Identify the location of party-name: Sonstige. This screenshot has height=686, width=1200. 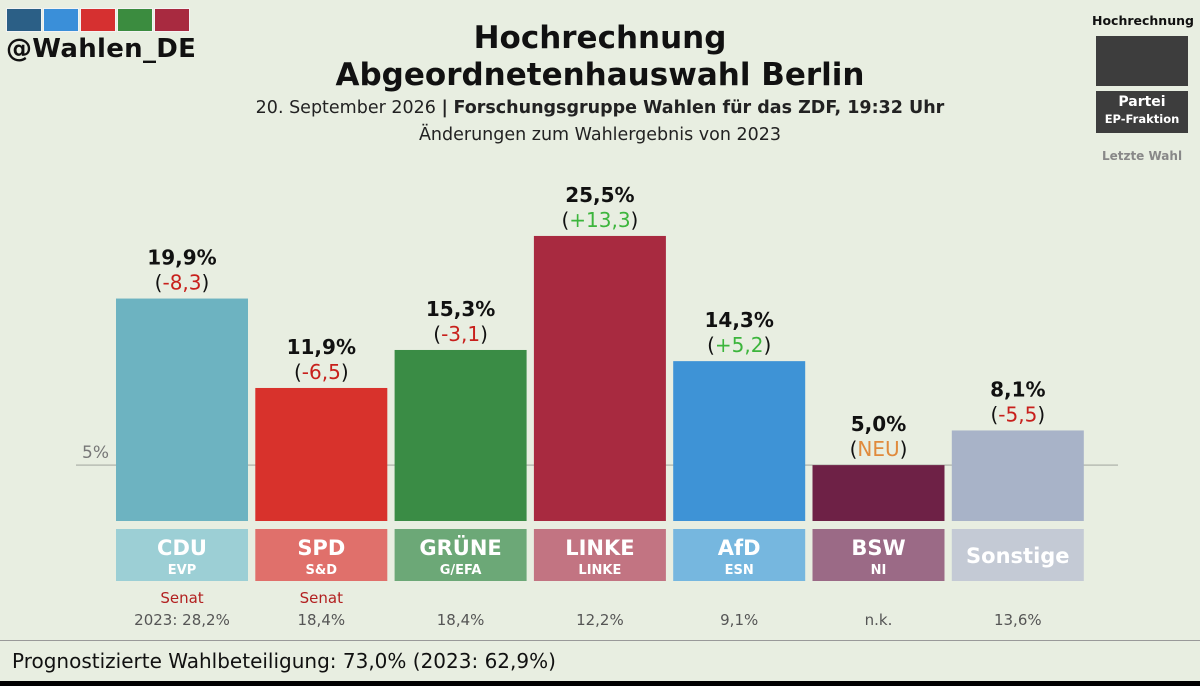
(1018, 556).